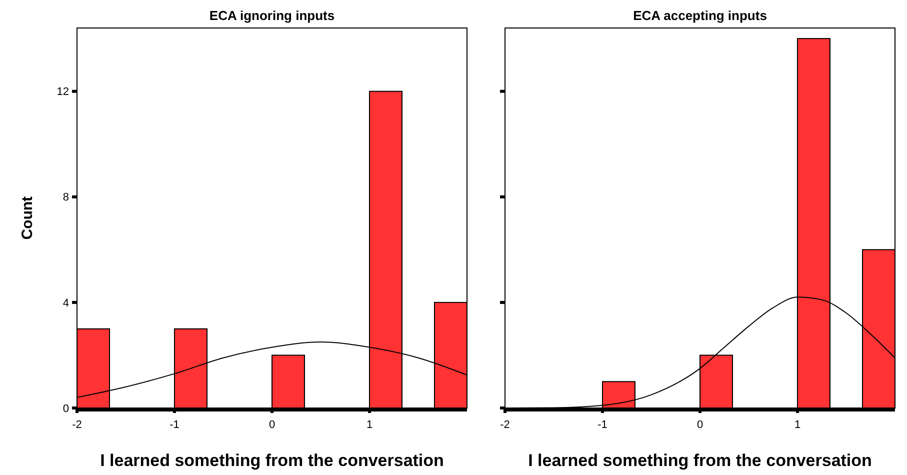  I want to click on y-tick-label: 4, so click(65, 303).